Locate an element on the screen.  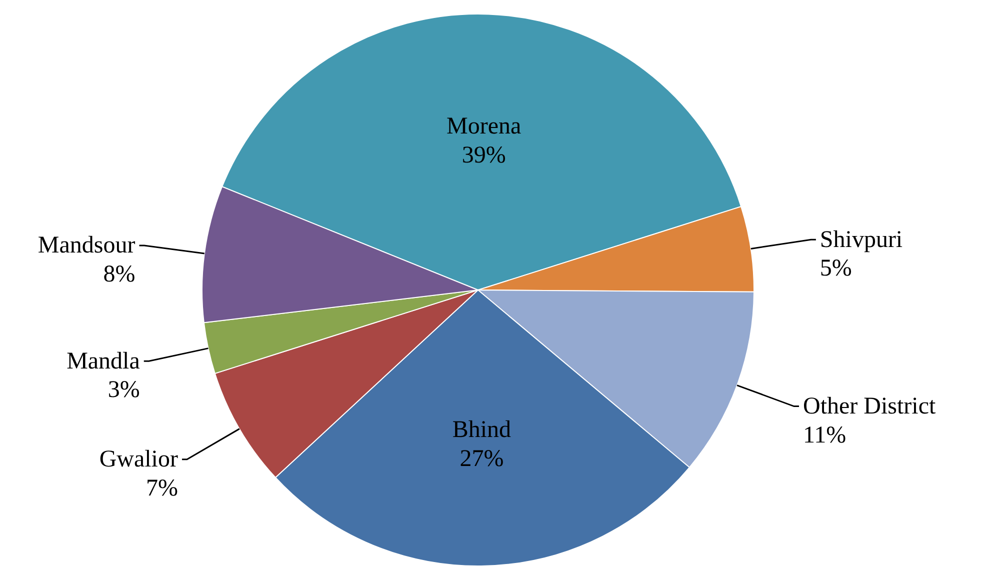
data-label: 3% is located at coordinates (124, 390).